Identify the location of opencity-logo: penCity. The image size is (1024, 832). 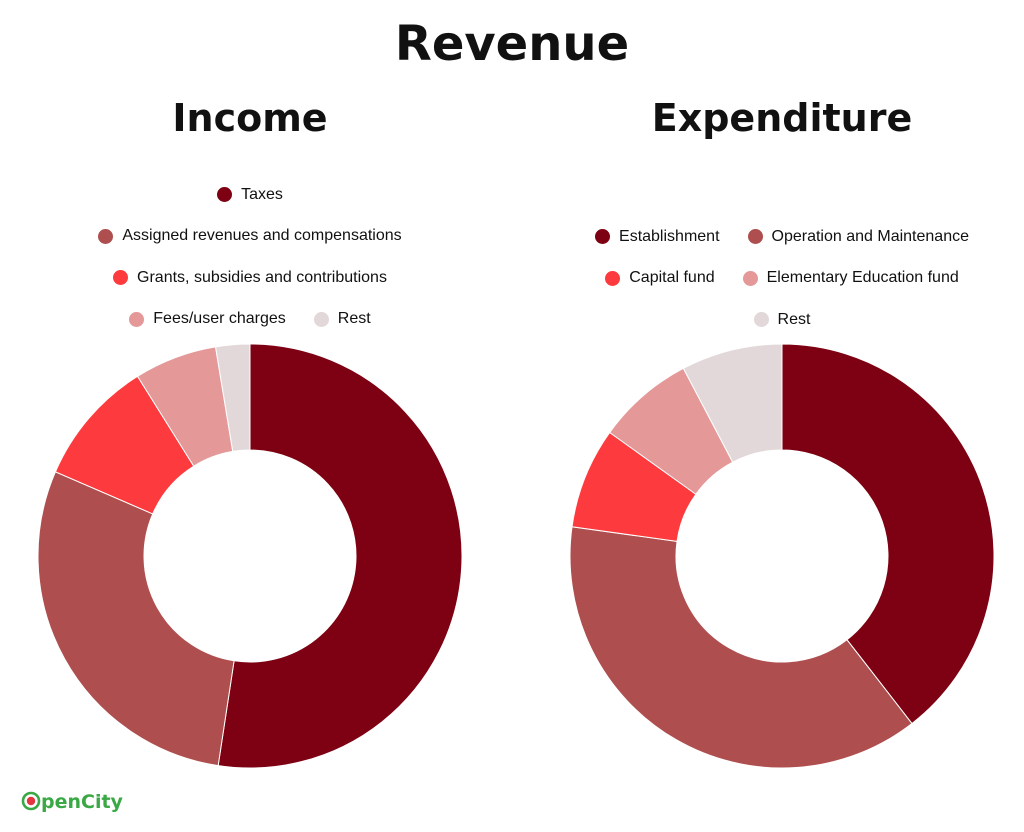
(75, 804).